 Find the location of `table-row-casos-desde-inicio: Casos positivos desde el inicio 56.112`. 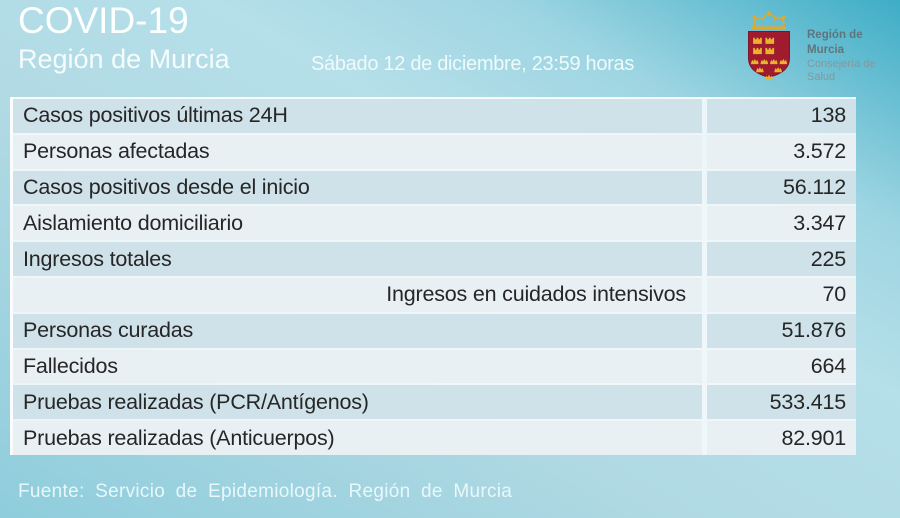

table-row-casos-desde-inicio: Casos positivos desde el inicio 56.112 is located at coordinates (434, 187).